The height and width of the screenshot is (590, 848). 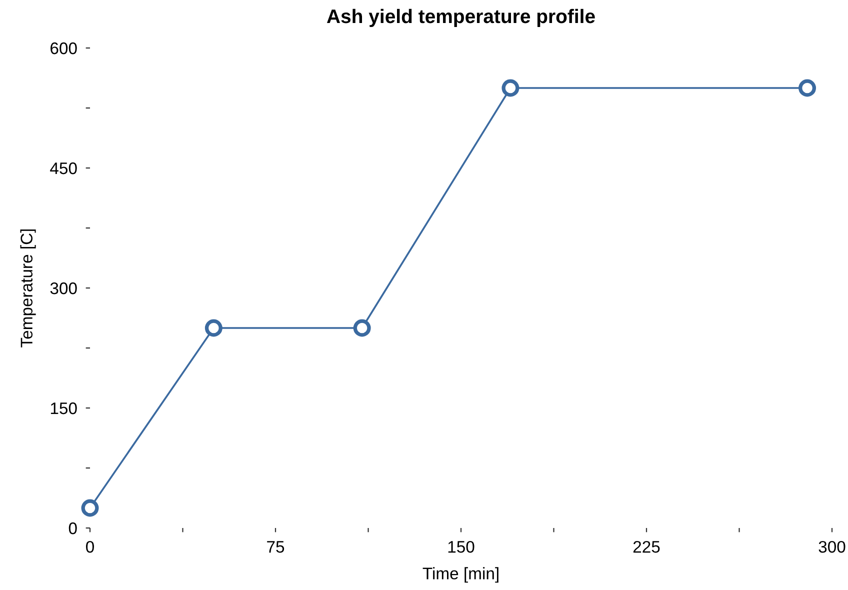 I want to click on y-tick-label: 150, so click(x=63, y=408).